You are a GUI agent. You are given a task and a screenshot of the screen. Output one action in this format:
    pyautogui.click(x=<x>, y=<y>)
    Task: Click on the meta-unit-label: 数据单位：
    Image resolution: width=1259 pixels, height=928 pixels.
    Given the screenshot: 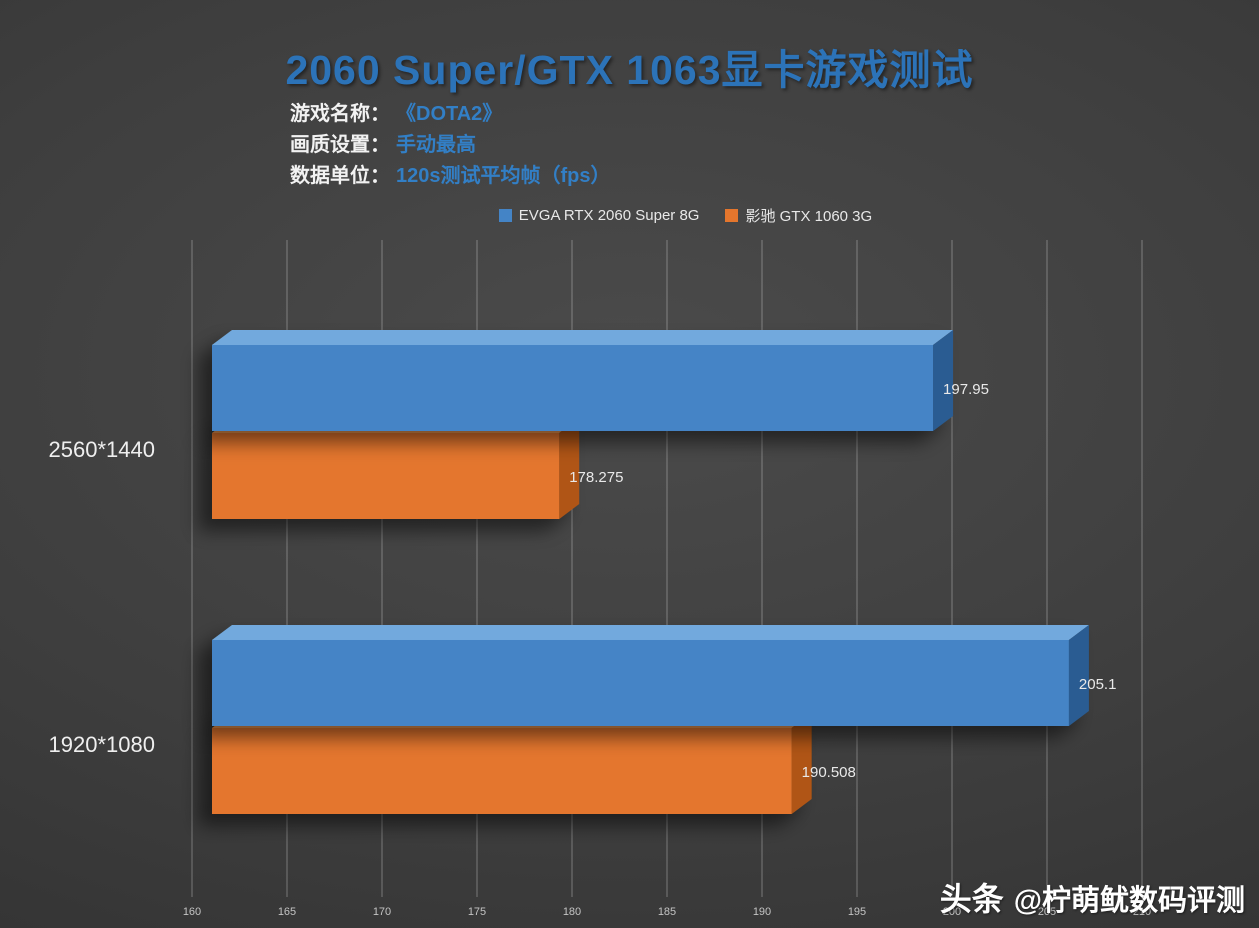 What is the action you would take?
    pyautogui.click(x=340, y=176)
    